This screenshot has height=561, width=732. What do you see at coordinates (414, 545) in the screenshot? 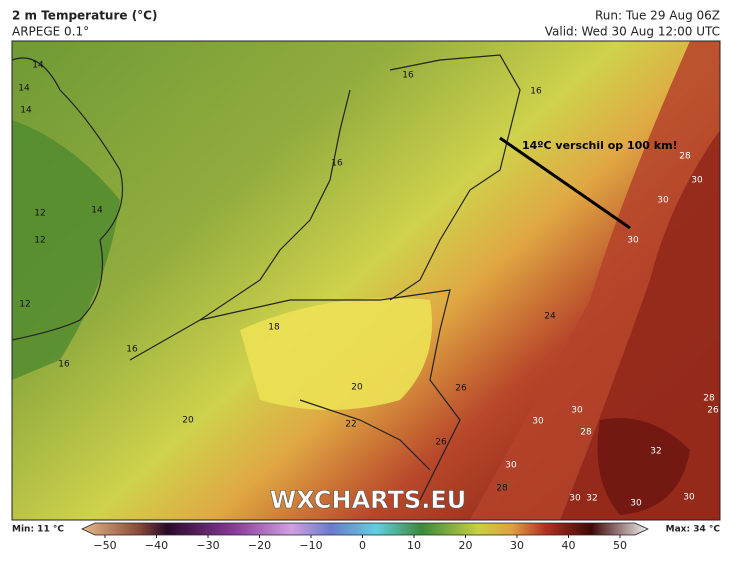
I see `colorbar-tick-label: 10` at bounding box center [414, 545].